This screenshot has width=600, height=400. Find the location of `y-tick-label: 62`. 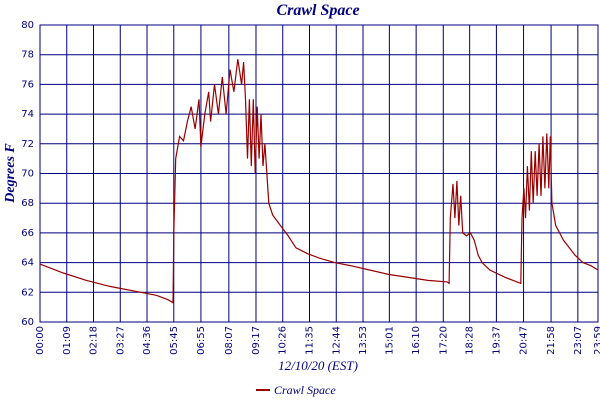

y-tick-label: 62 is located at coordinates (27, 292).